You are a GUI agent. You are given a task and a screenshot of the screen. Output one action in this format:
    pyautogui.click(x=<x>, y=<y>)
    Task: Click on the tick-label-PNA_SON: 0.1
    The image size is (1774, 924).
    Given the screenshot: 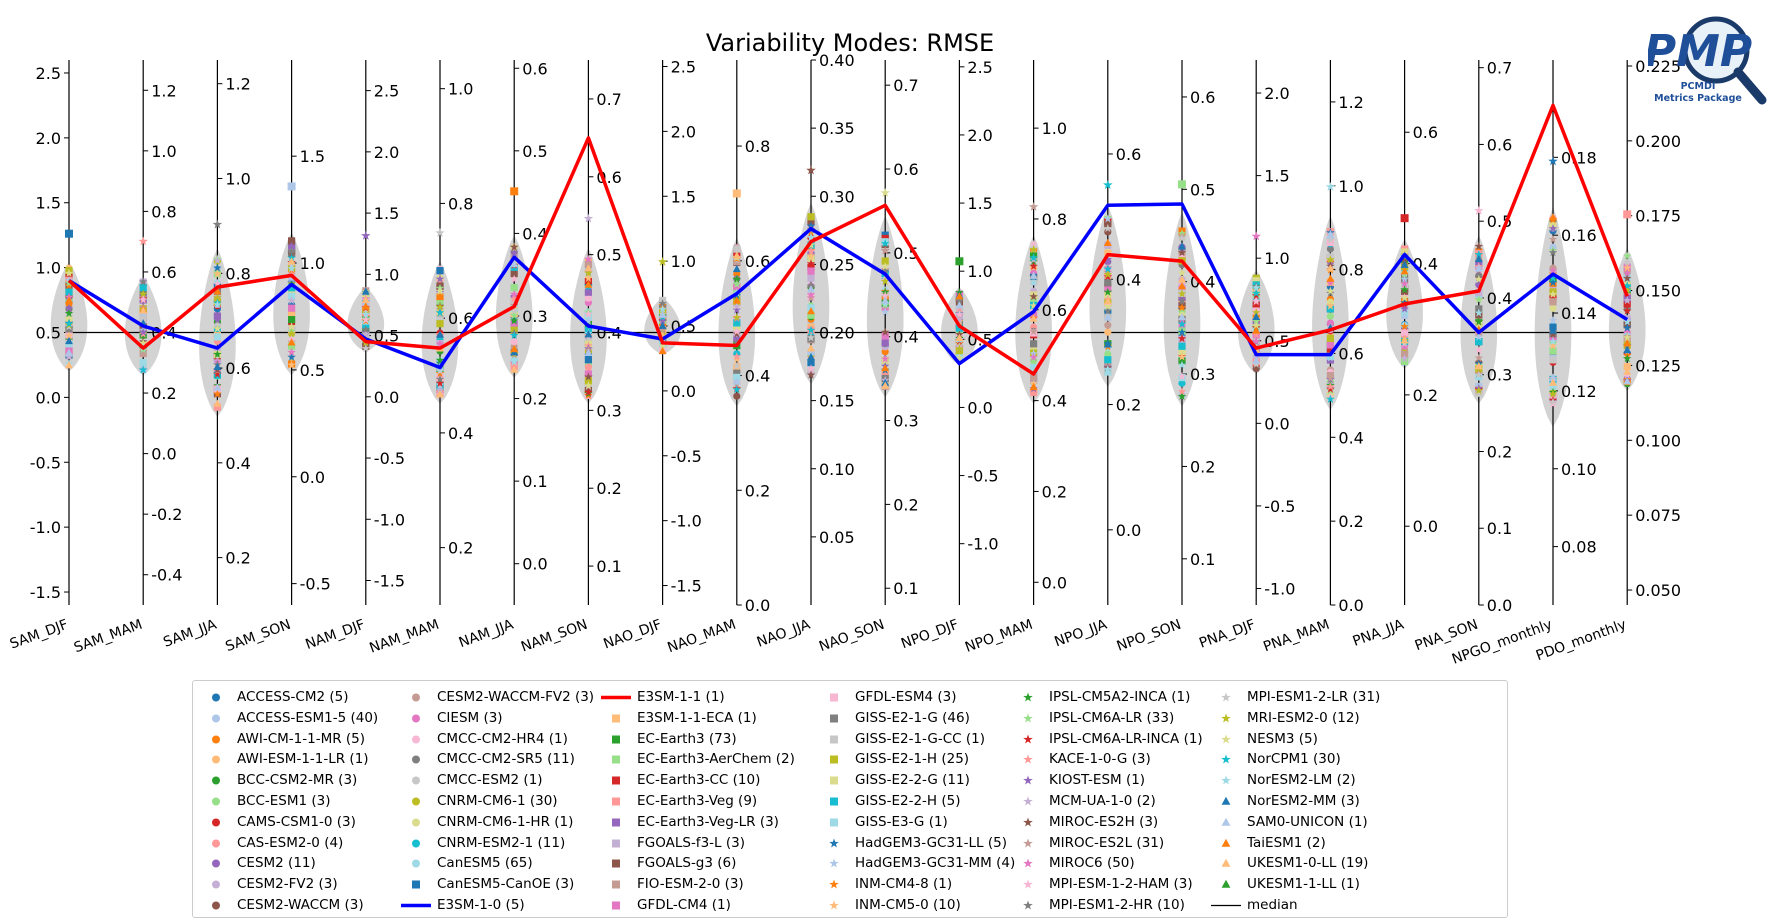 What is the action you would take?
    pyautogui.click(x=1499, y=528)
    